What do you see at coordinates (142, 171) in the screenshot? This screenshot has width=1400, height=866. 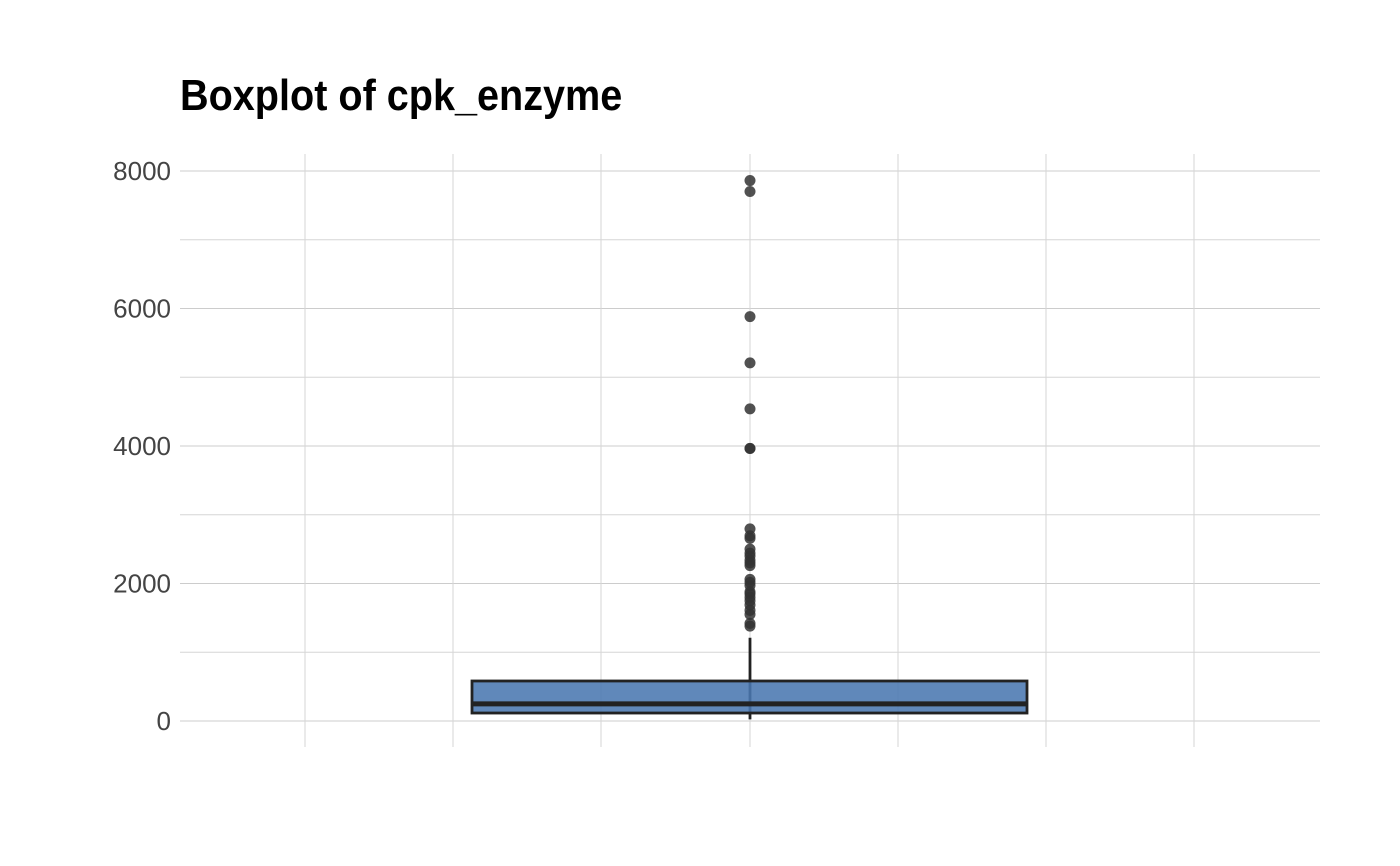 I see `y-tick-label: 8000` at bounding box center [142, 171].